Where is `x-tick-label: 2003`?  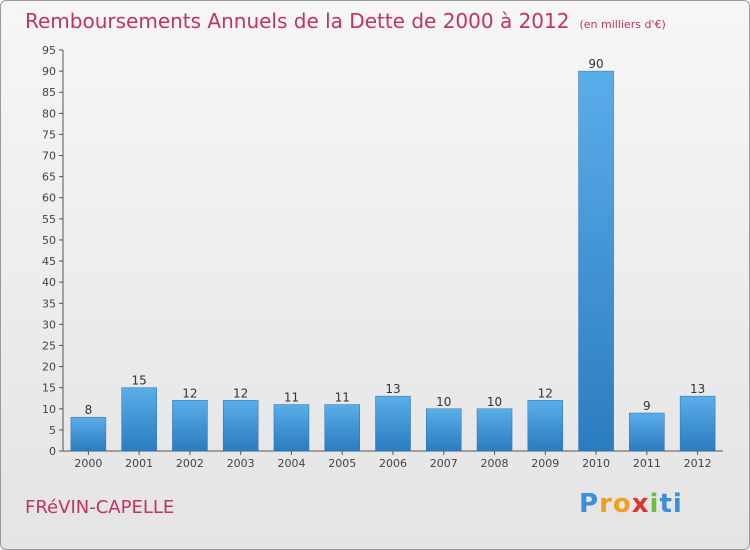
x-tick-label: 2003 is located at coordinates (241, 463).